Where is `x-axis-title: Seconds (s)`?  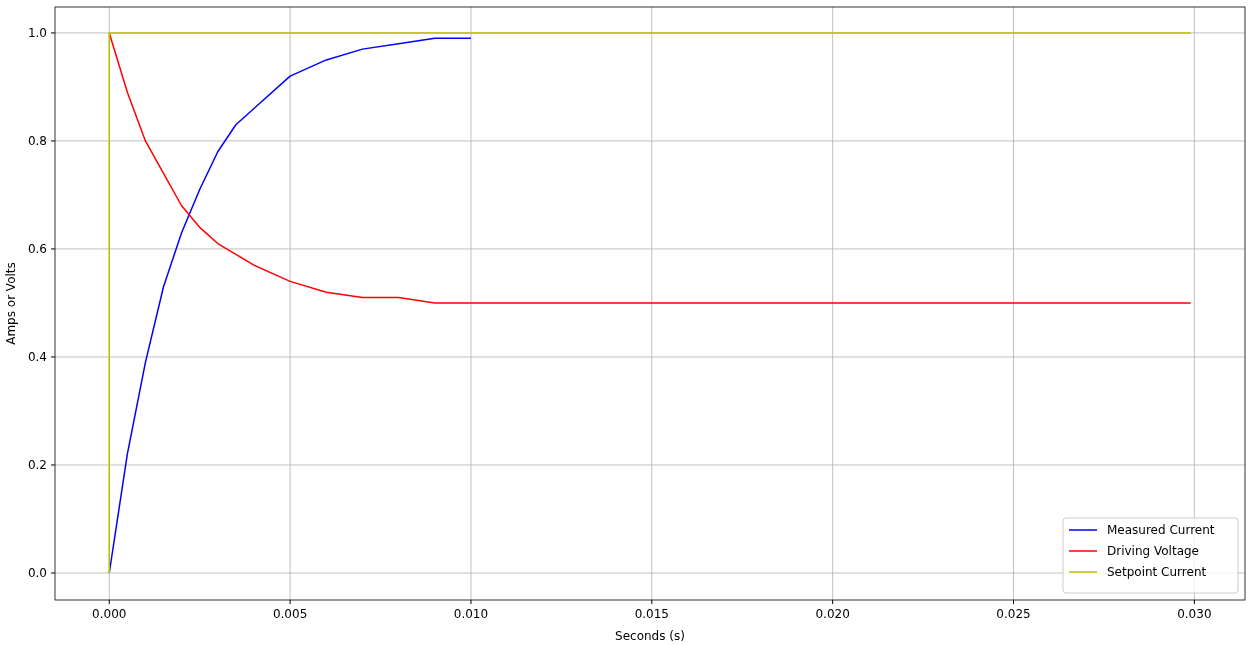 x-axis-title: Seconds (s) is located at coordinates (650, 636).